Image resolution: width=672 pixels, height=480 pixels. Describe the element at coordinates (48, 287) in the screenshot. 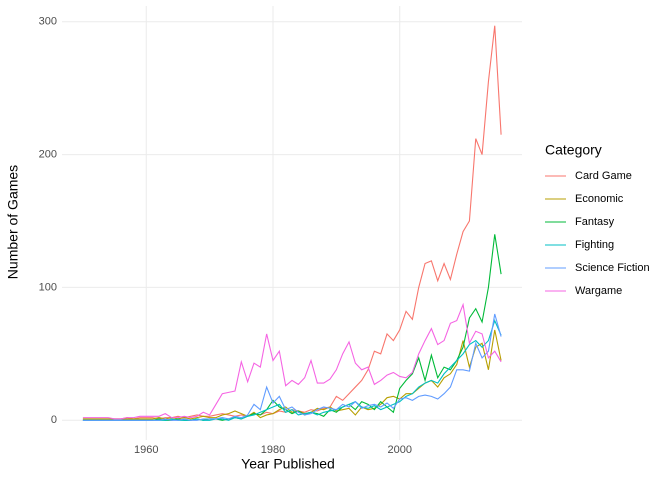

I see `y-tick-label: 100` at that location.